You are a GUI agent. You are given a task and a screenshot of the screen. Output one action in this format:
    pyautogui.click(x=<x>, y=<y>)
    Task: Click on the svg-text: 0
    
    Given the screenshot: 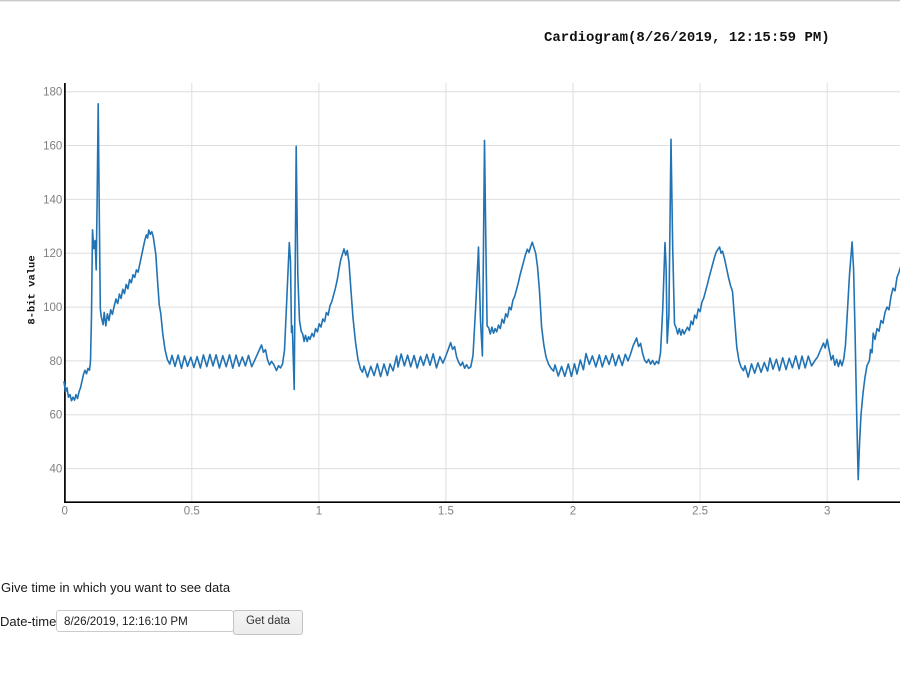 What is the action you would take?
    pyautogui.click(x=64, y=512)
    